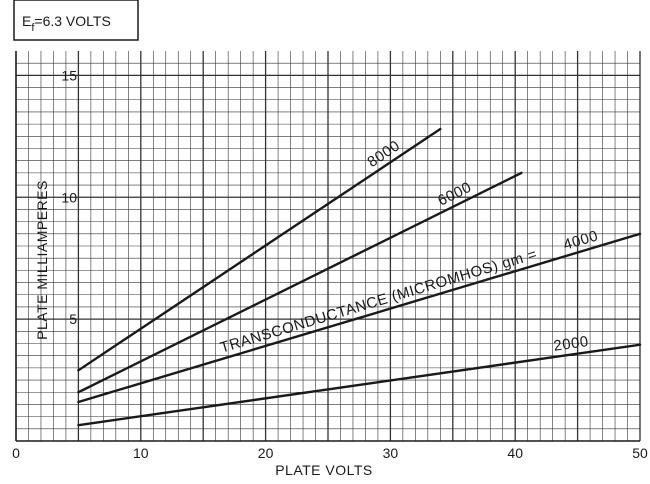 The height and width of the screenshot is (484, 650). Describe the element at coordinates (640, 453) in the screenshot. I see `x-tick-label: 50` at that location.